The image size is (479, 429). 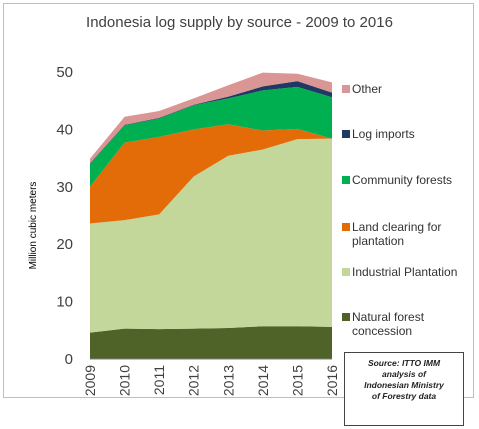 What do you see at coordinates (228, 380) in the screenshot?
I see `x-tick-label: 2013` at bounding box center [228, 380].